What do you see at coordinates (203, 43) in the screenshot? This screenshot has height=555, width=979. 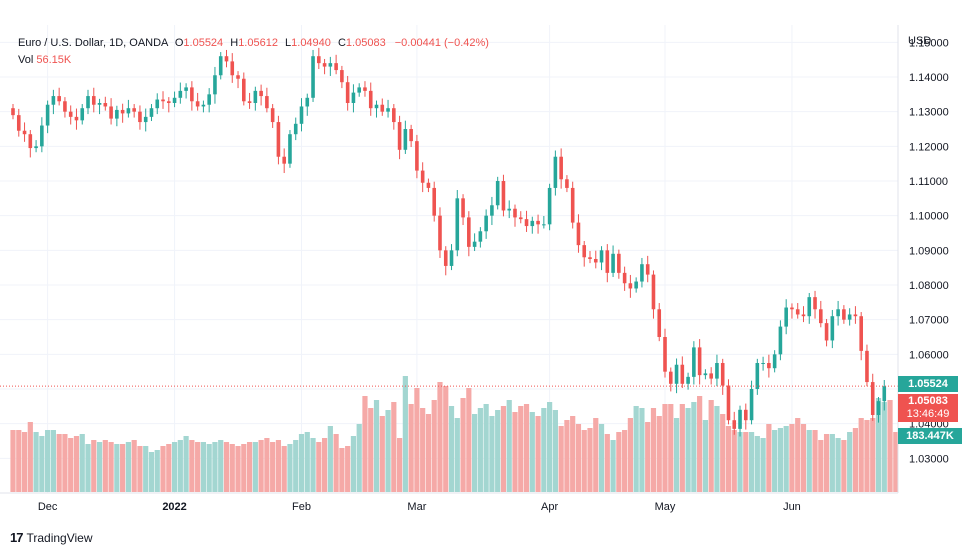 I see `open-value: 1.05524` at bounding box center [203, 43].